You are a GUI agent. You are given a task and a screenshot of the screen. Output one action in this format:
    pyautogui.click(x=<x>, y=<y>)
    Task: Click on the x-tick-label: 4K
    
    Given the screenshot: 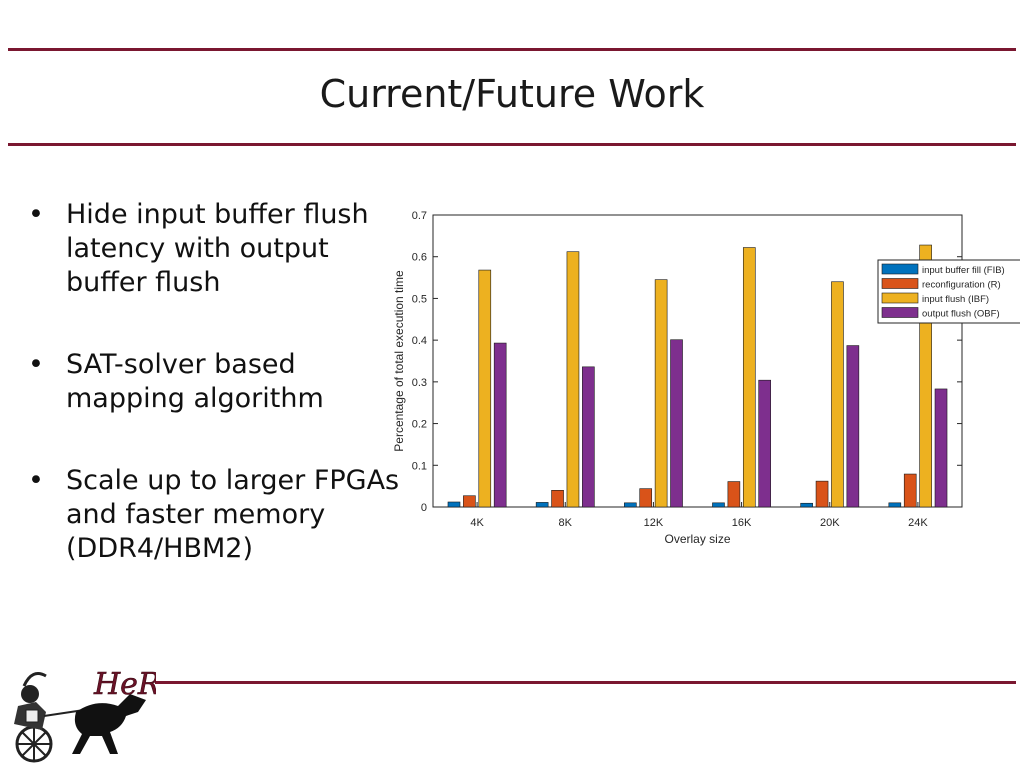 What is the action you would take?
    pyautogui.click(x=477, y=523)
    